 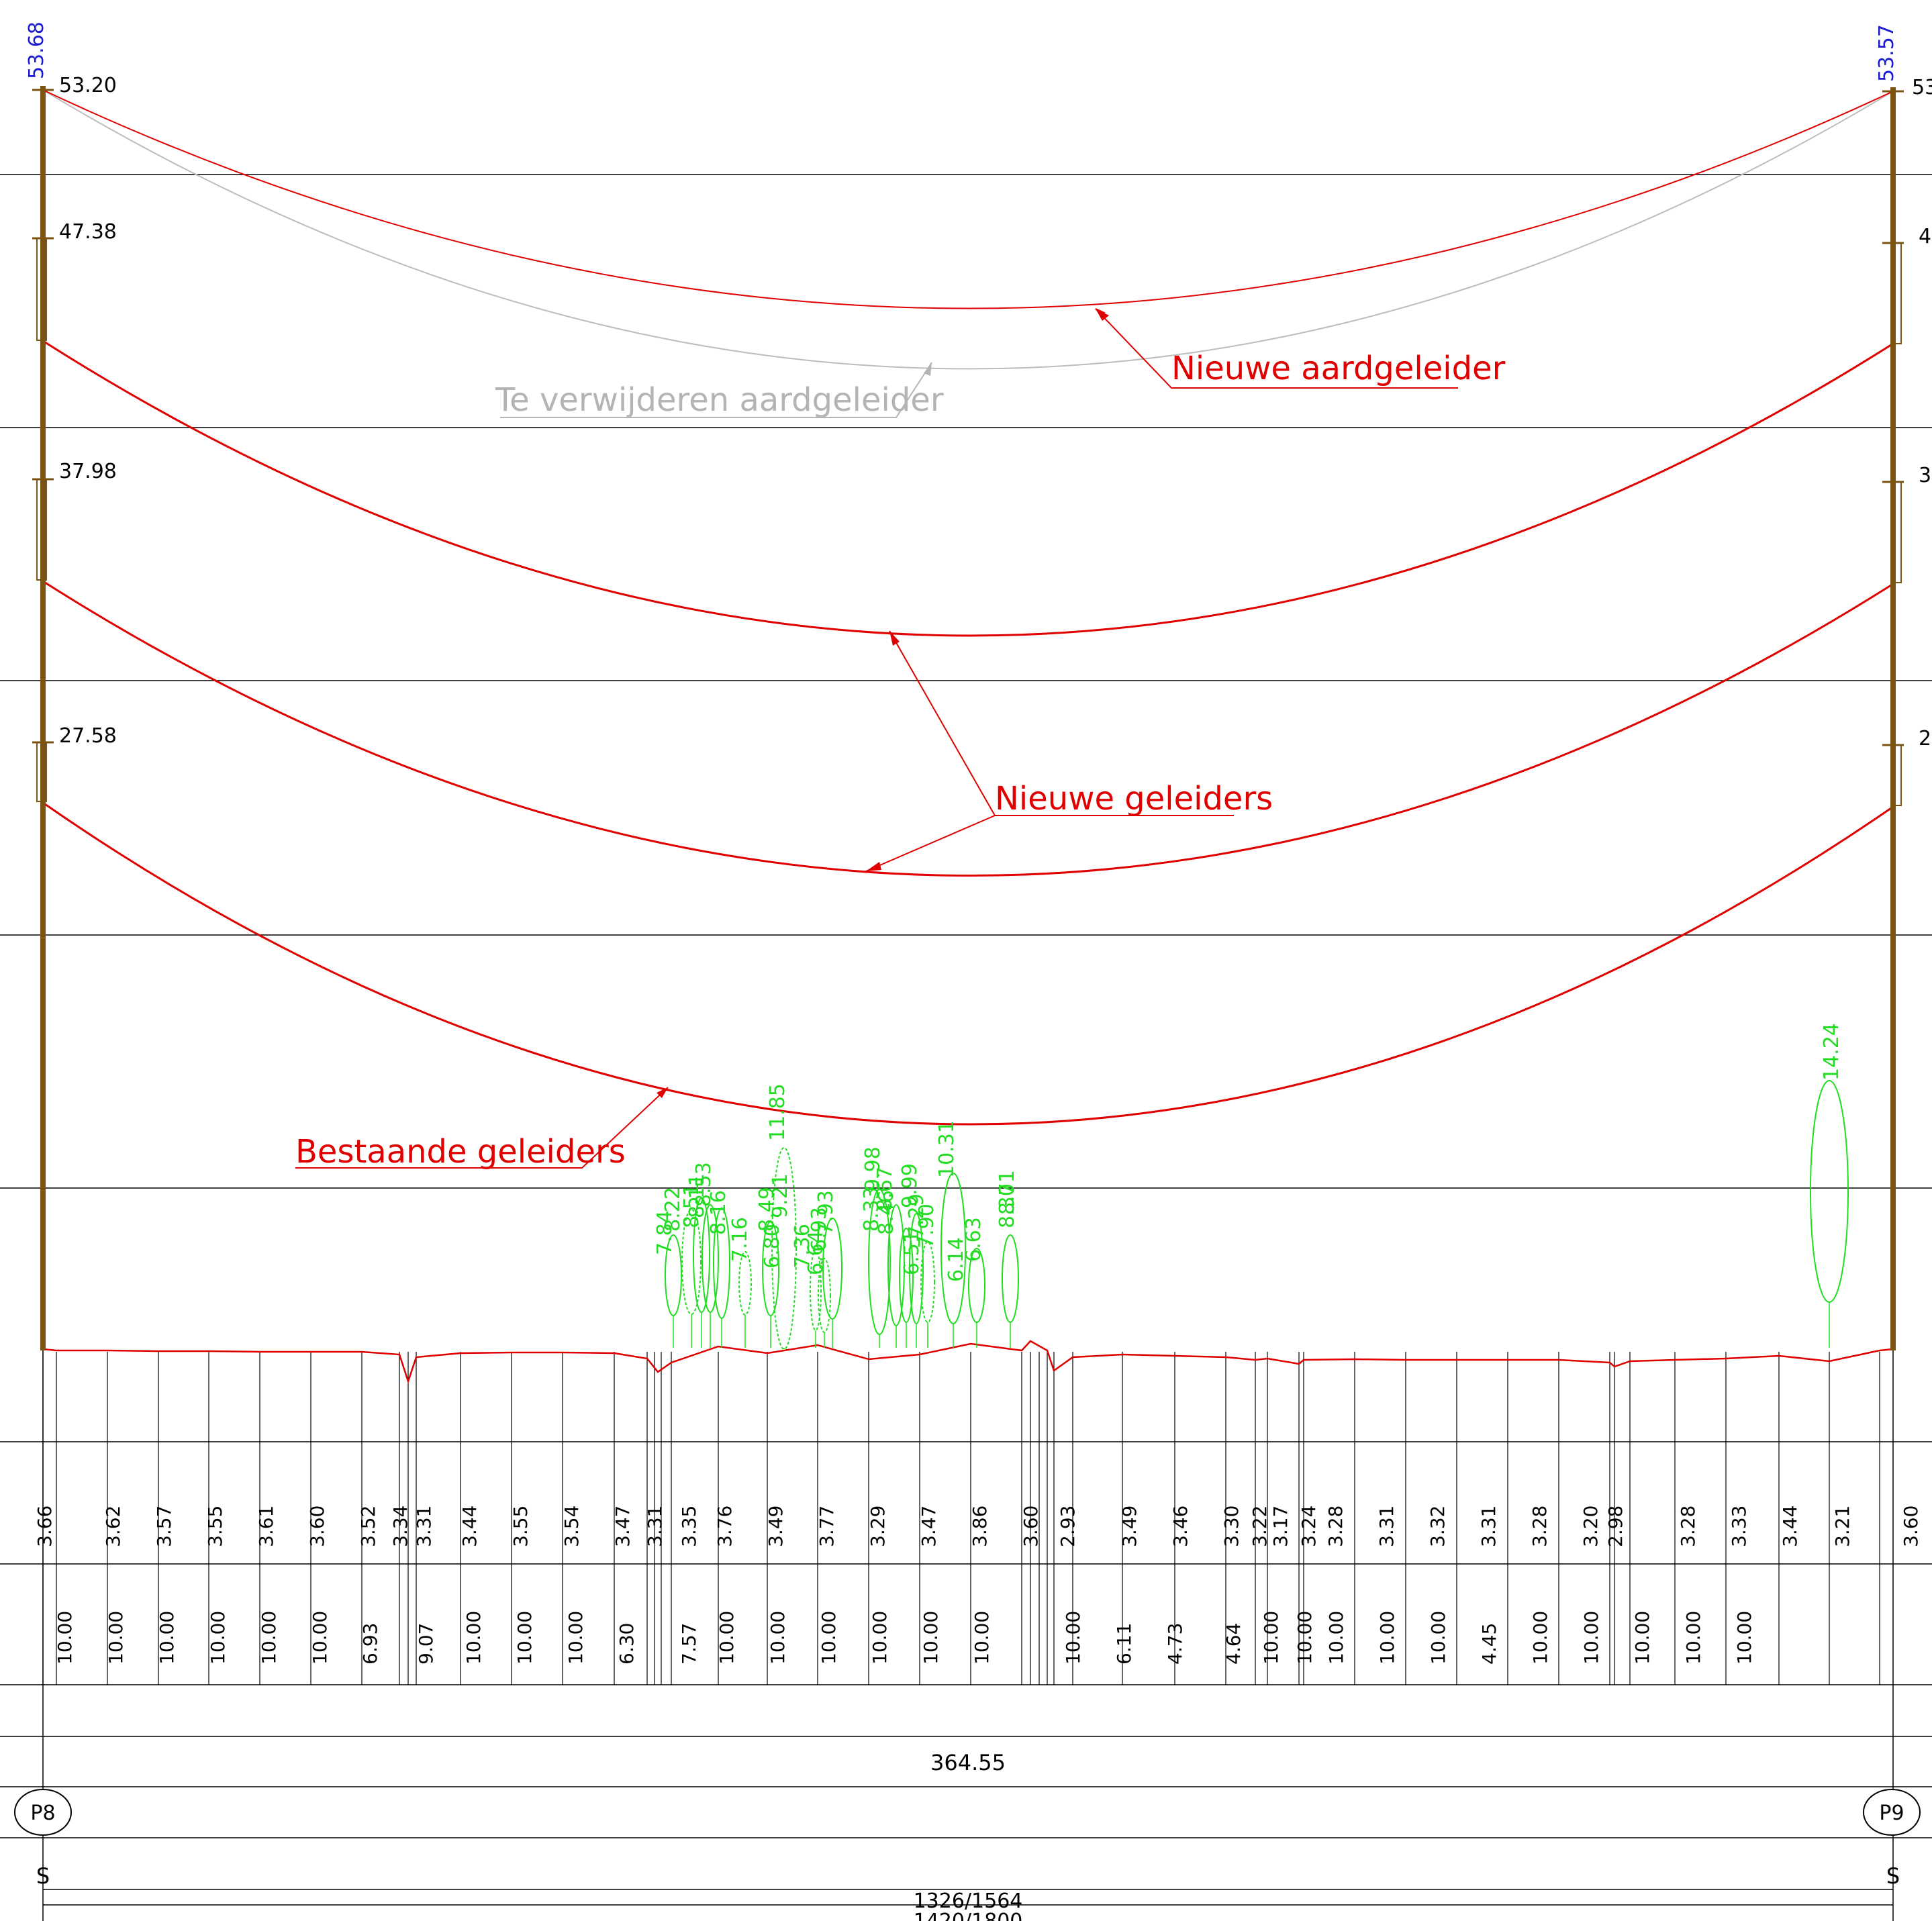 I want to click on vegetation-height-label: 8.67, so click(x=885, y=1189).